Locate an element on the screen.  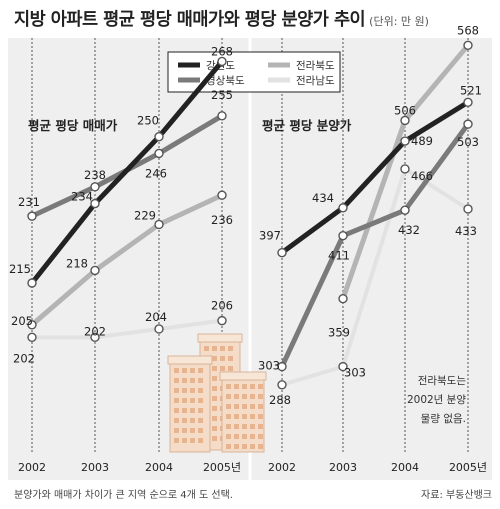
data-label: 288 is located at coordinates (280, 400).